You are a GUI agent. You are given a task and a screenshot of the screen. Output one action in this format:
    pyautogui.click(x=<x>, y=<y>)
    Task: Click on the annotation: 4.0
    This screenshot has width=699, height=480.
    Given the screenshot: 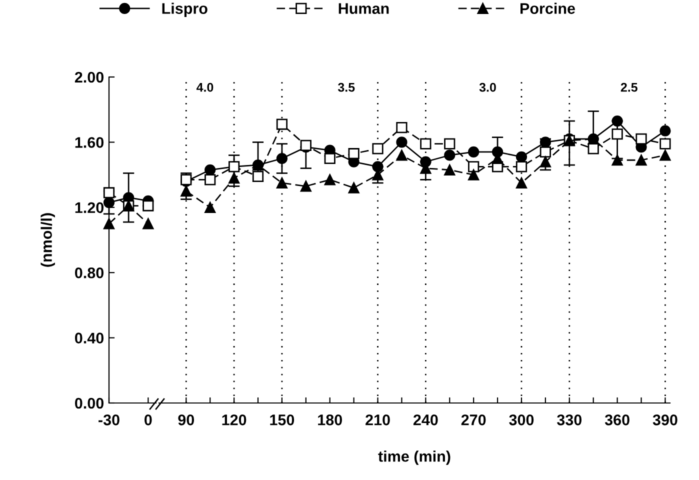 What is the action you would take?
    pyautogui.click(x=205, y=87)
    